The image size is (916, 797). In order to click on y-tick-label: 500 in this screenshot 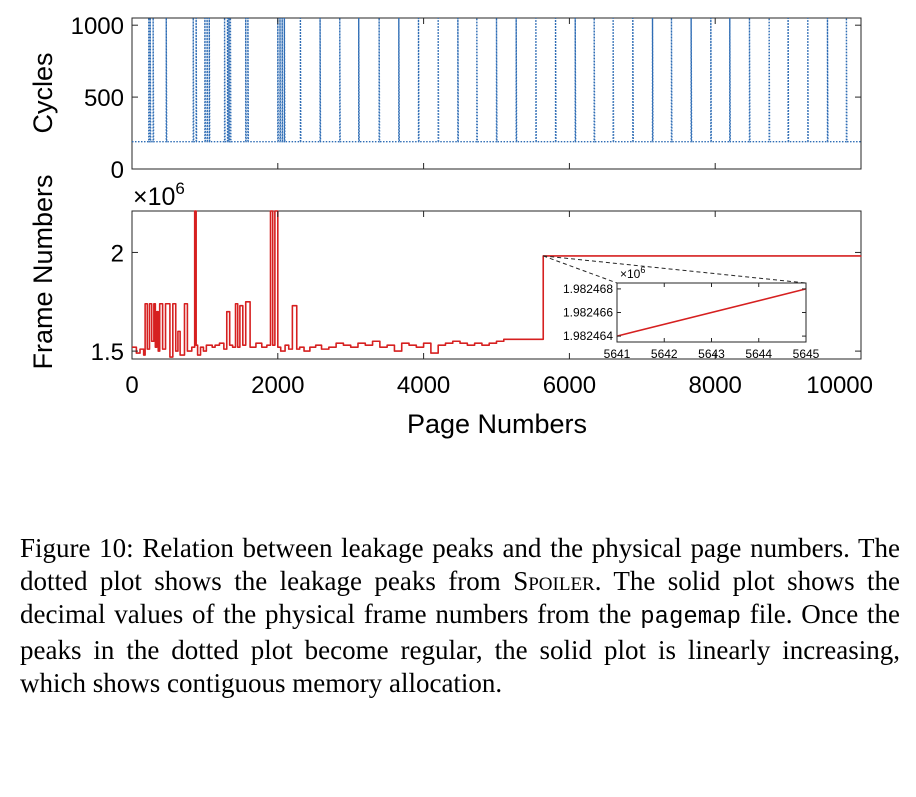, I will do `click(104, 98)`.